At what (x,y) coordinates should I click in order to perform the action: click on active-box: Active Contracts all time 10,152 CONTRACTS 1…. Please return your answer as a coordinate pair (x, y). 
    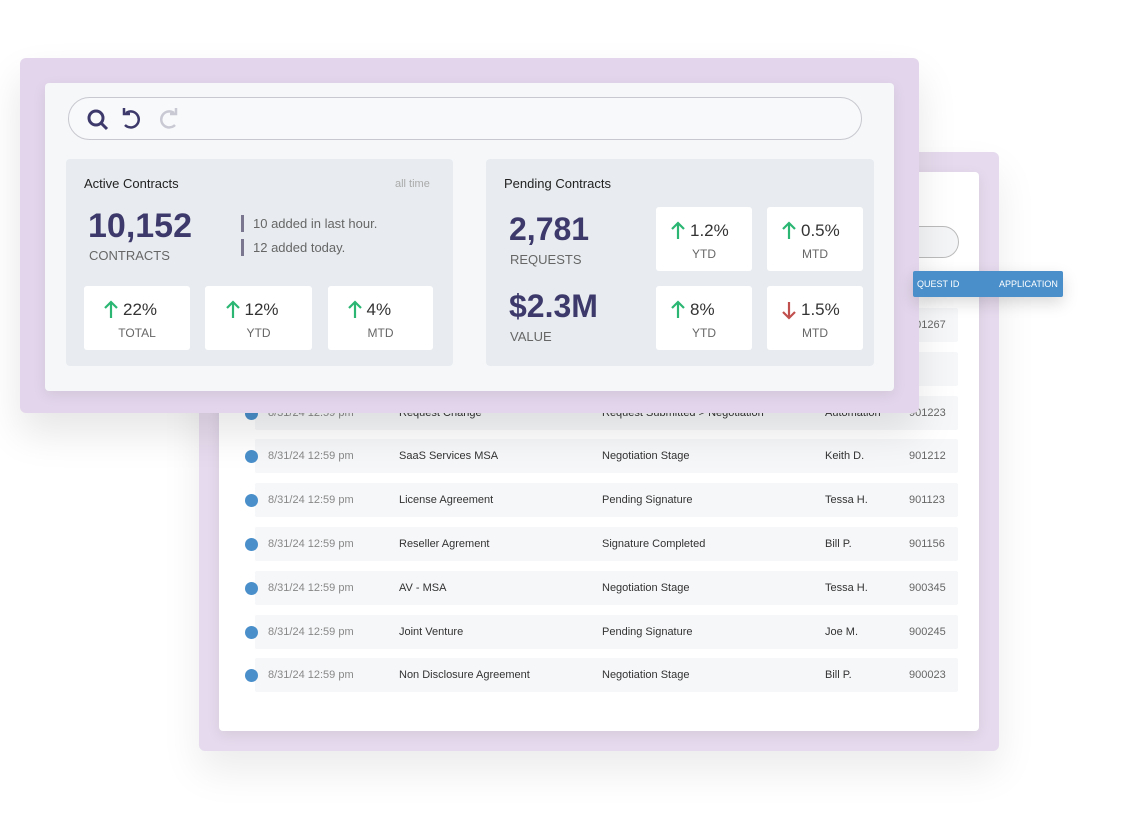
    Looking at the image, I should click on (259, 262).